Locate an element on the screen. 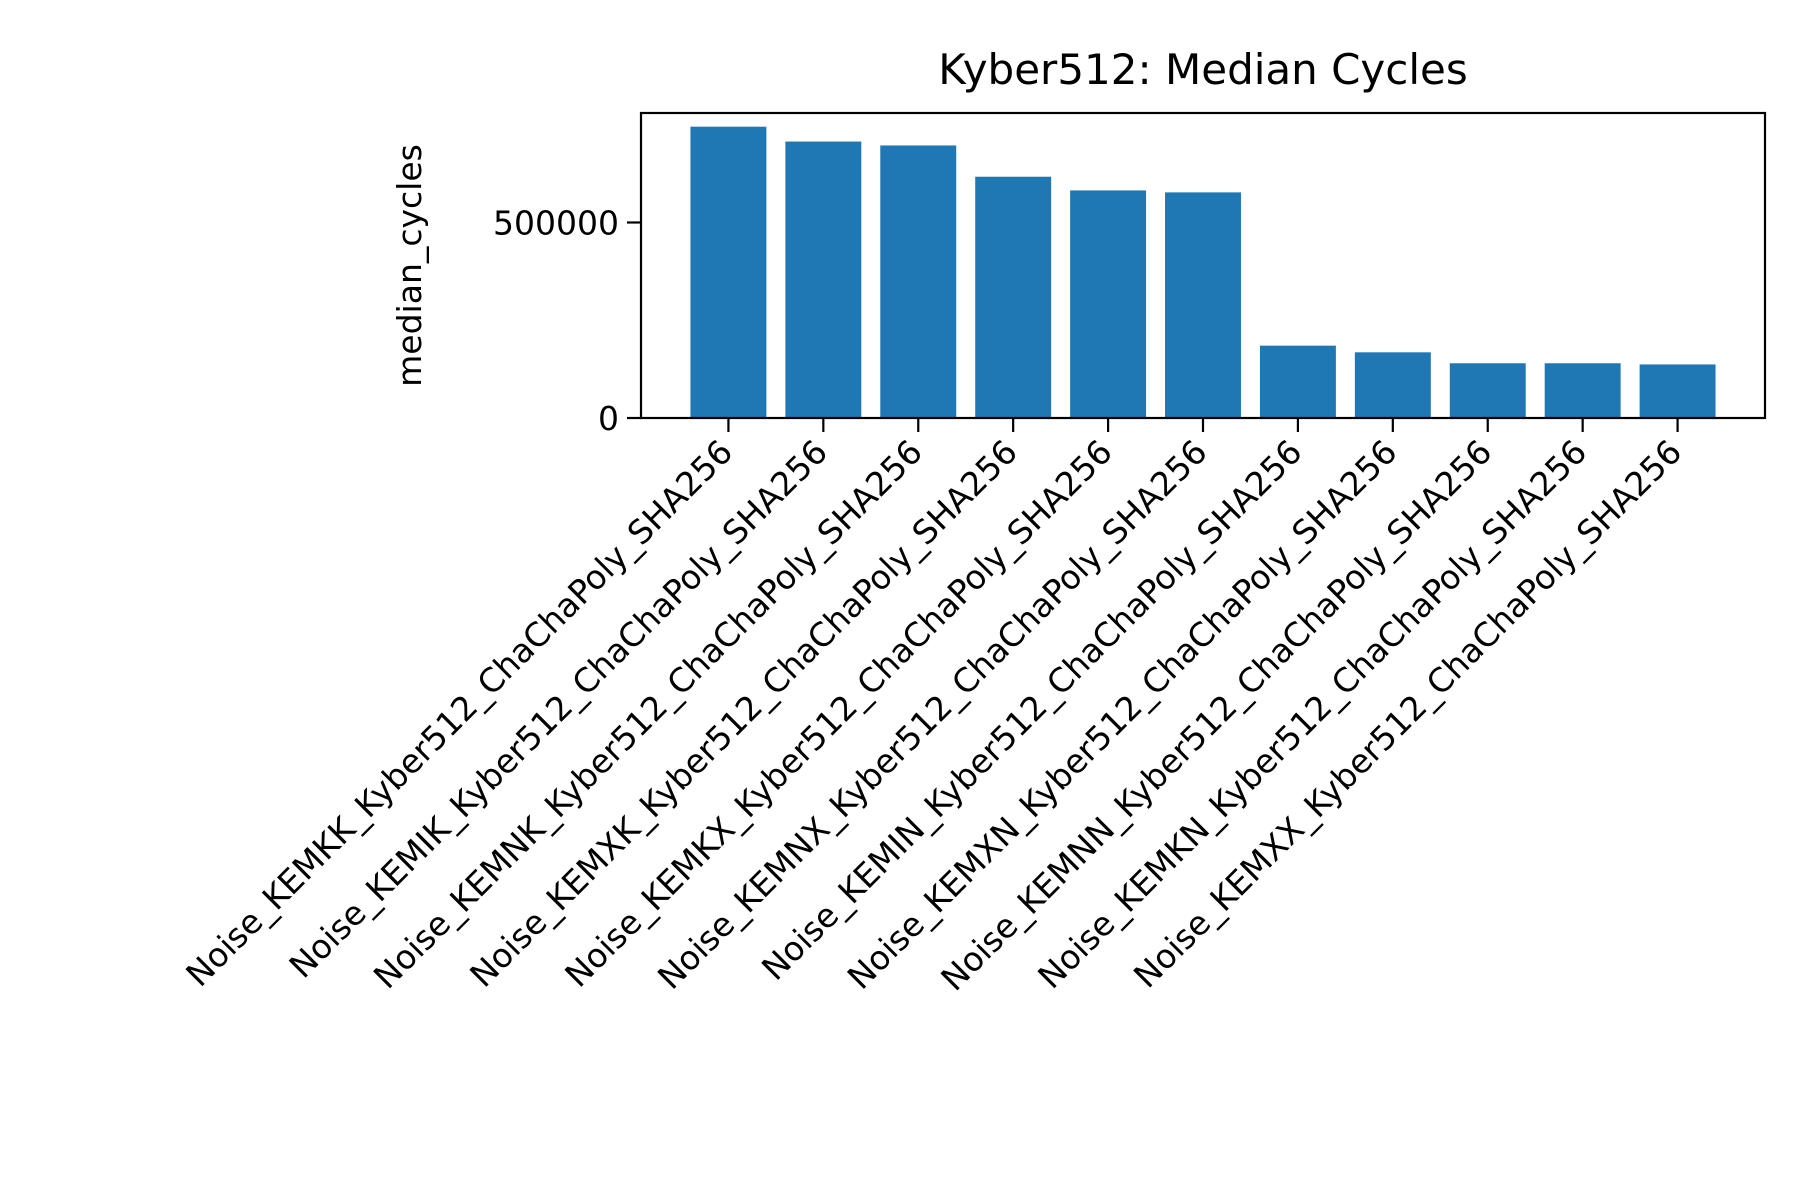 The height and width of the screenshot is (1200, 1800). y-axis-ticks: 0 500000 is located at coordinates (567, 320).